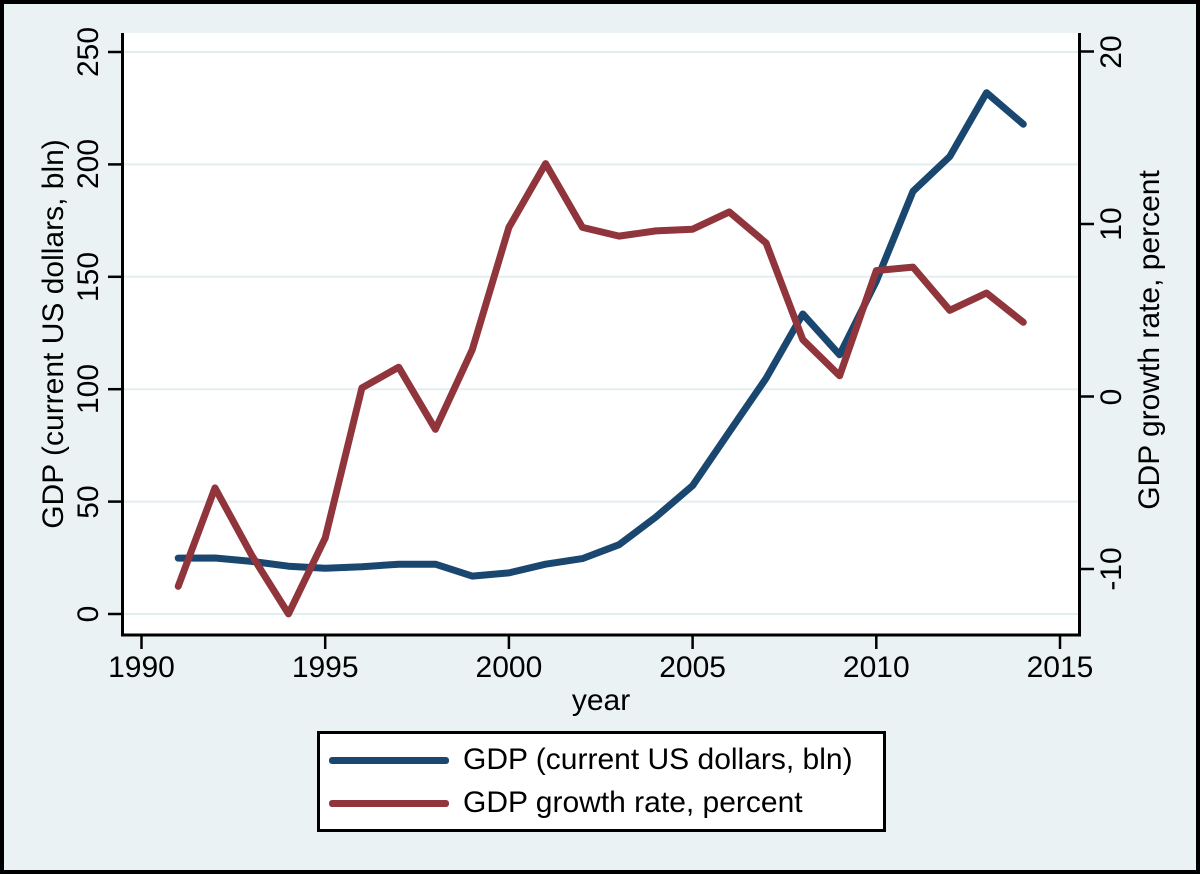  What do you see at coordinates (325, 667) in the screenshot?
I see `x-tick-label: 1995` at bounding box center [325, 667].